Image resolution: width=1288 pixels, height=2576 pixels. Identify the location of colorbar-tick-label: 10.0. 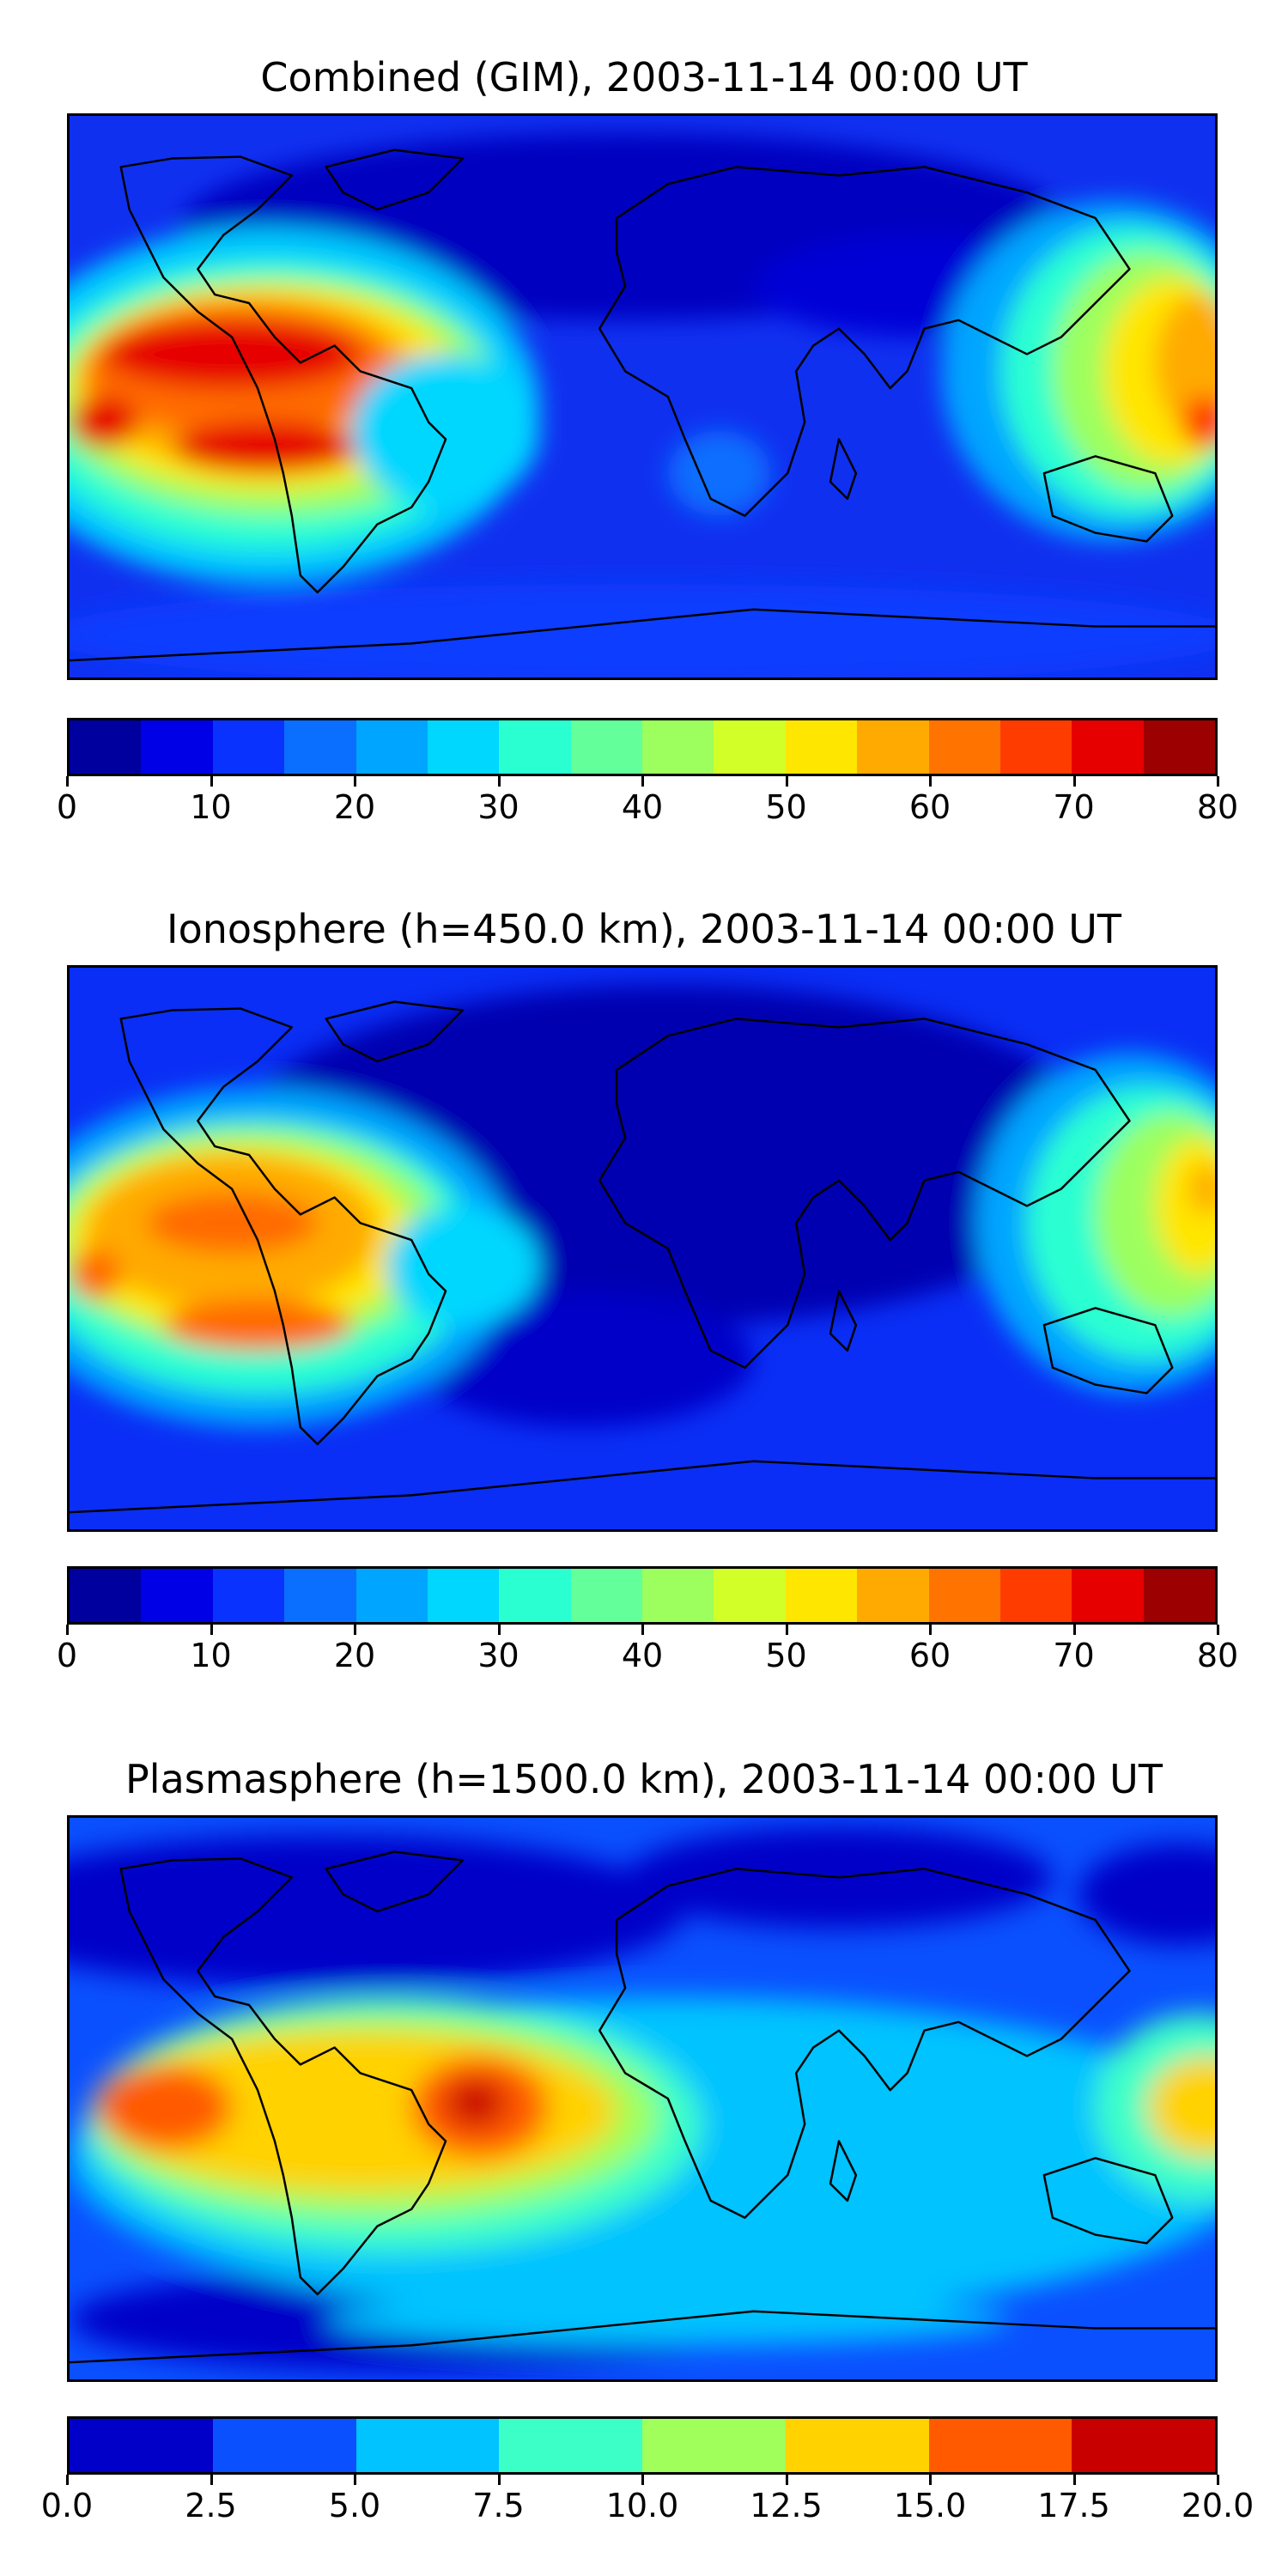
(642, 2506).